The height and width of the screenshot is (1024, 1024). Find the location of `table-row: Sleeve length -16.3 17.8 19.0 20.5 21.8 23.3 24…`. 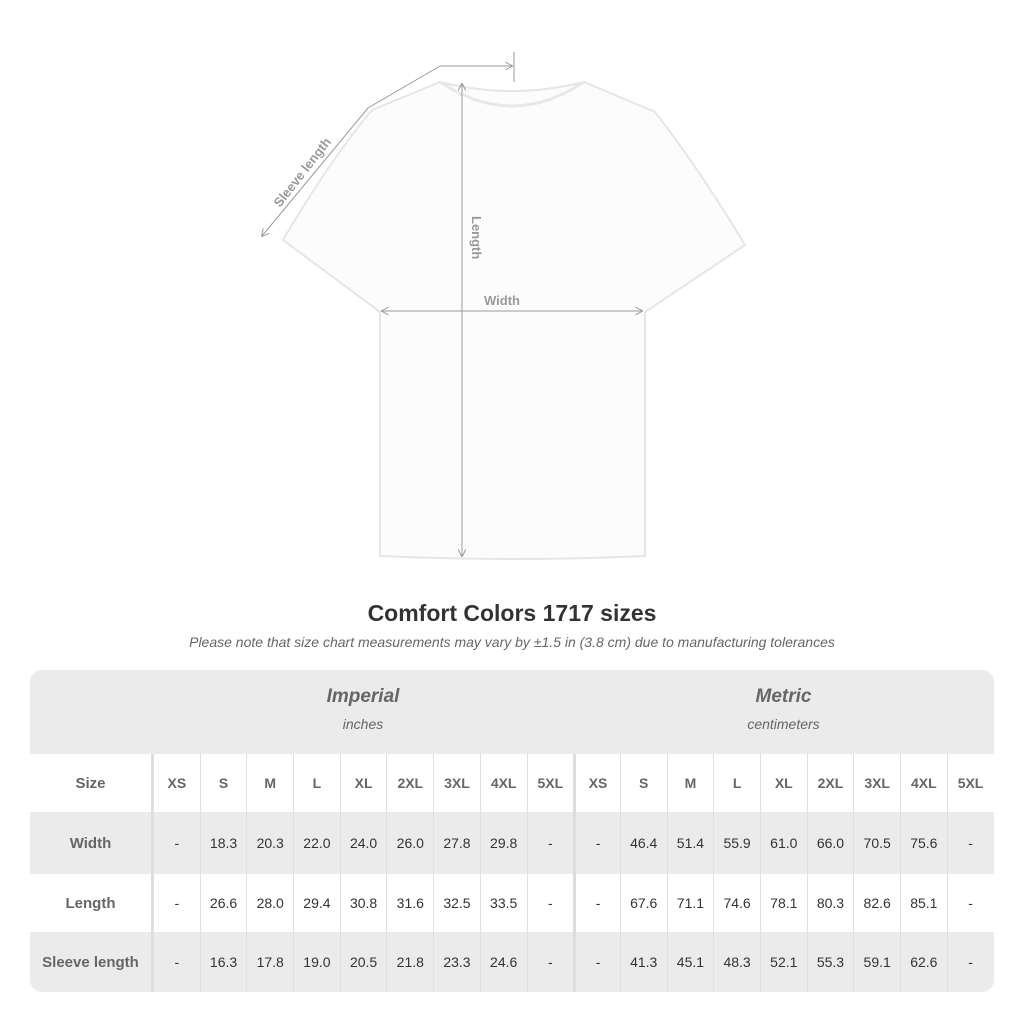

table-row: Sleeve length -16.3 17.8 19.0 20.5 21.8 23.3 24… is located at coordinates (512, 962).